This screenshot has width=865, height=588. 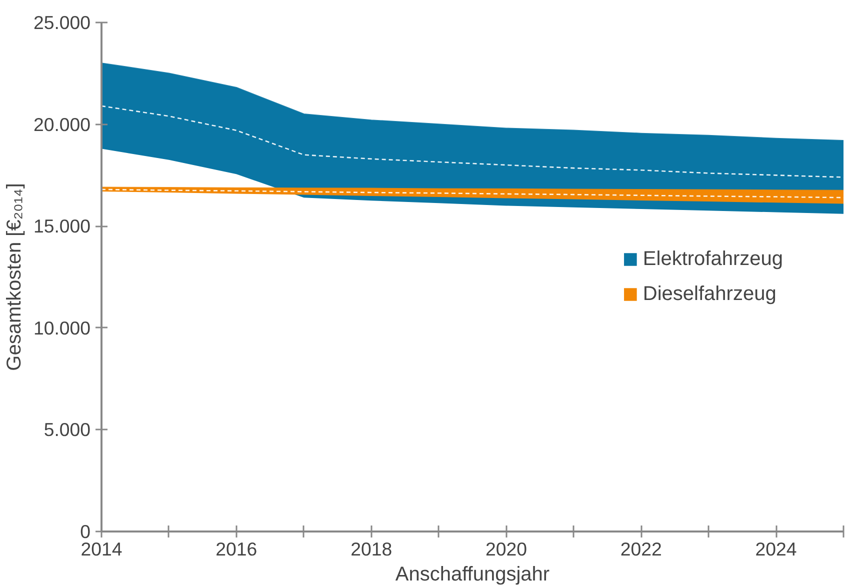 What do you see at coordinates (14, 277) in the screenshot?
I see `y-axis-title: Gesamtkosten [€₂₀₁₄]` at bounding box center [14, 277].